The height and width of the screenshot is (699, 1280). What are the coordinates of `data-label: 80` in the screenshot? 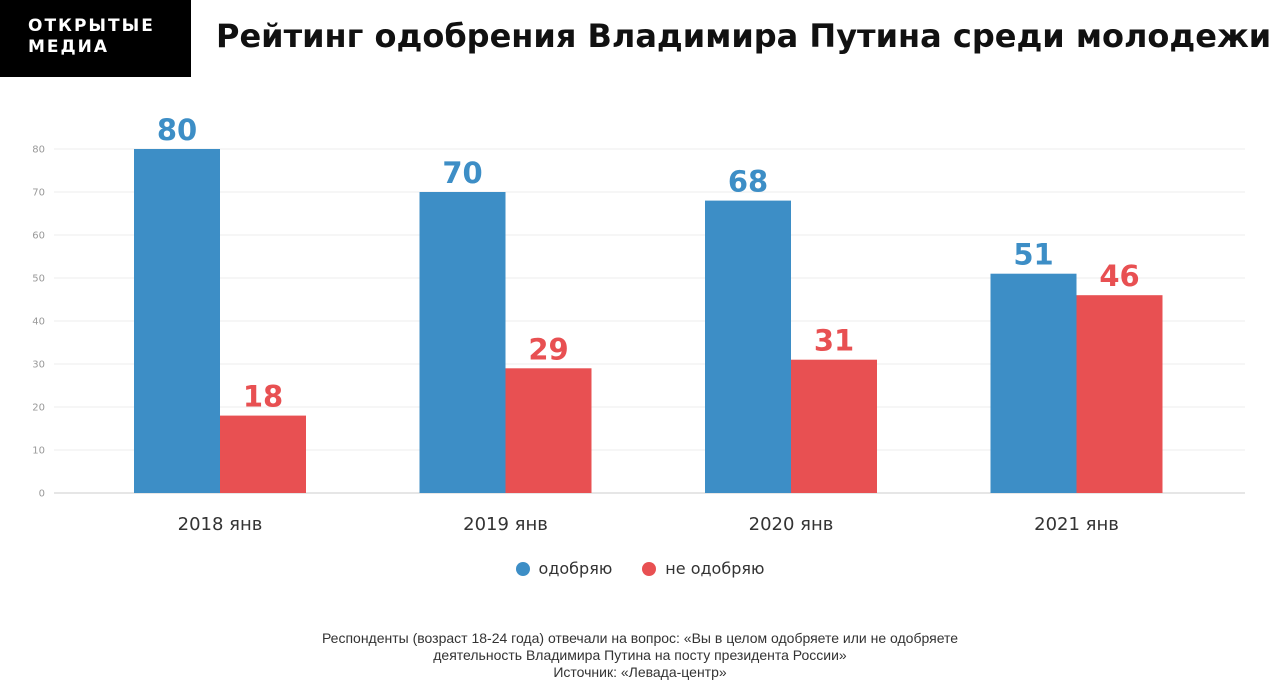 It's located at (177, 130).